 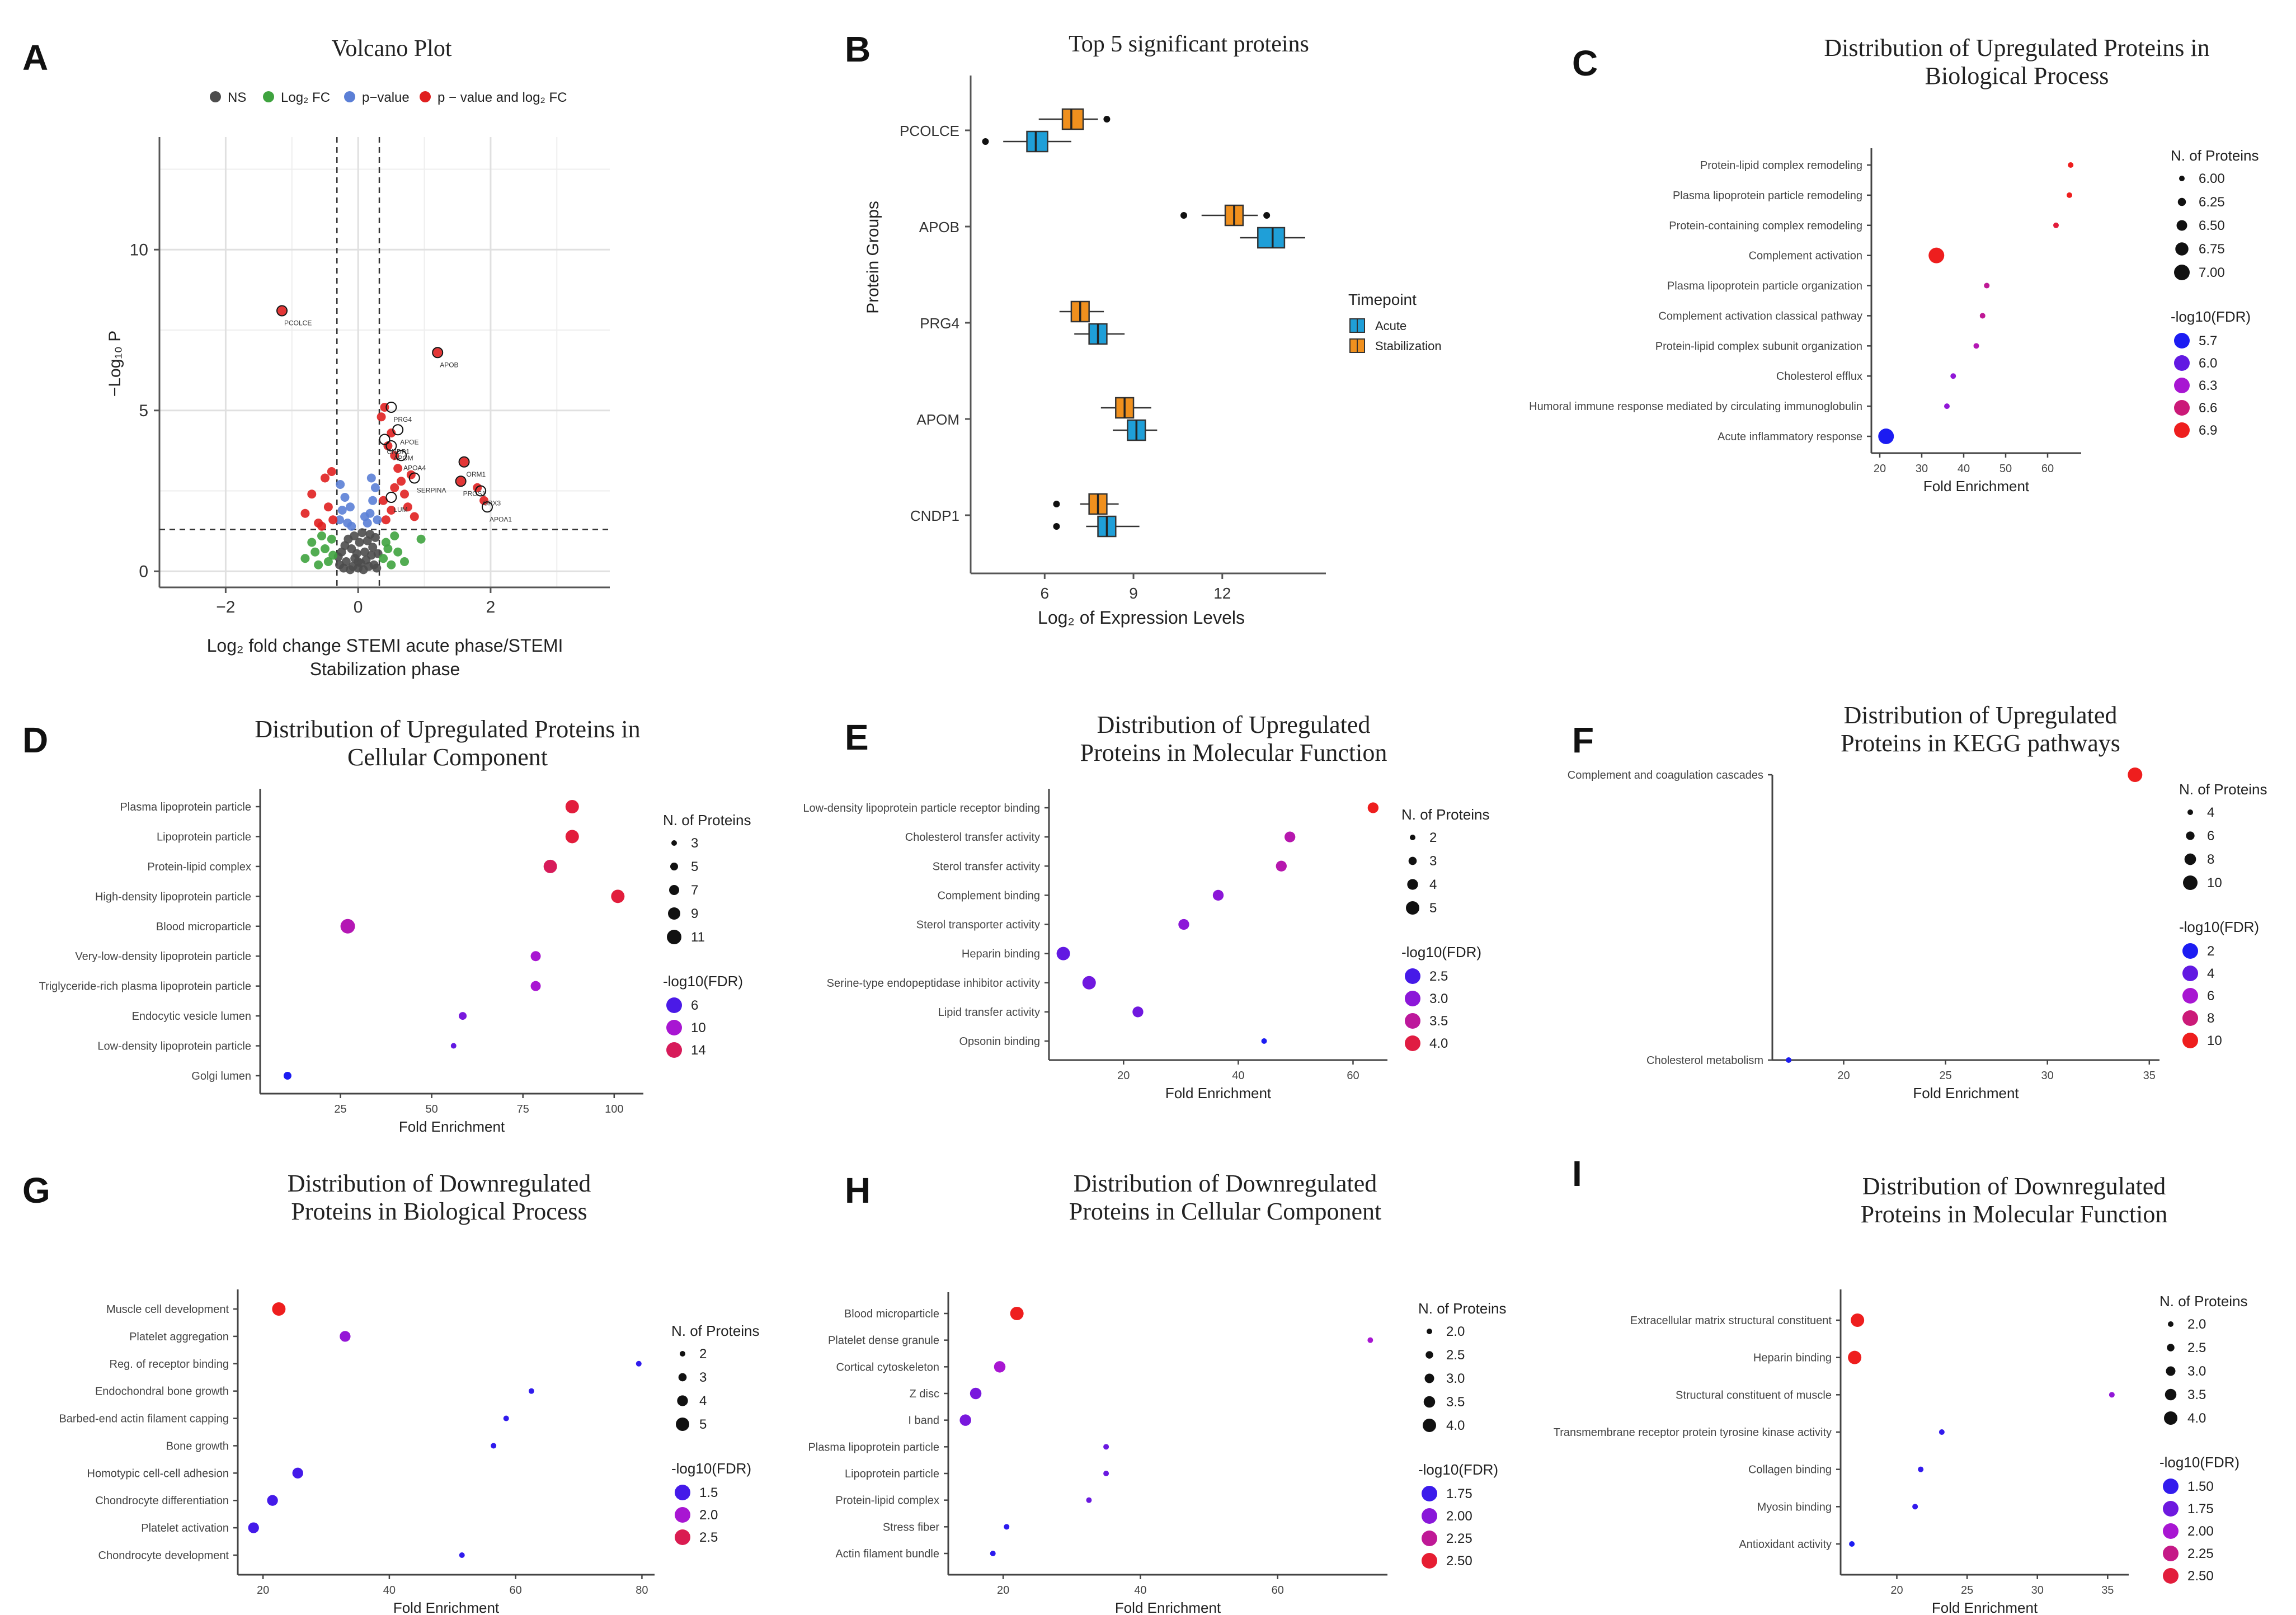 I want to click on panel-letter-c: C, so click(x=1585, y=63).